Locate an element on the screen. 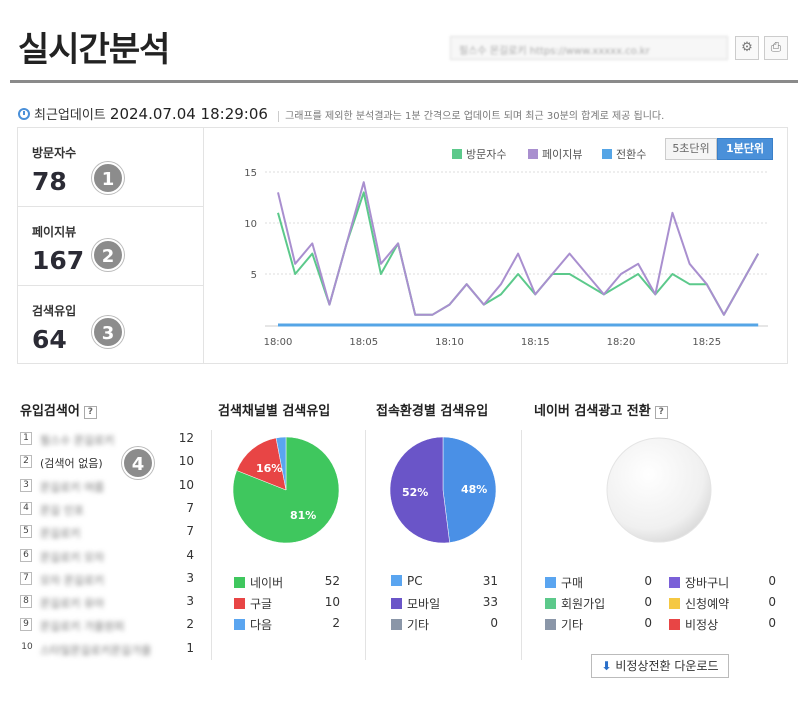 The image size is (806, 701). unit-1min-button: 1분단위 is located at coordinates (745, 149).